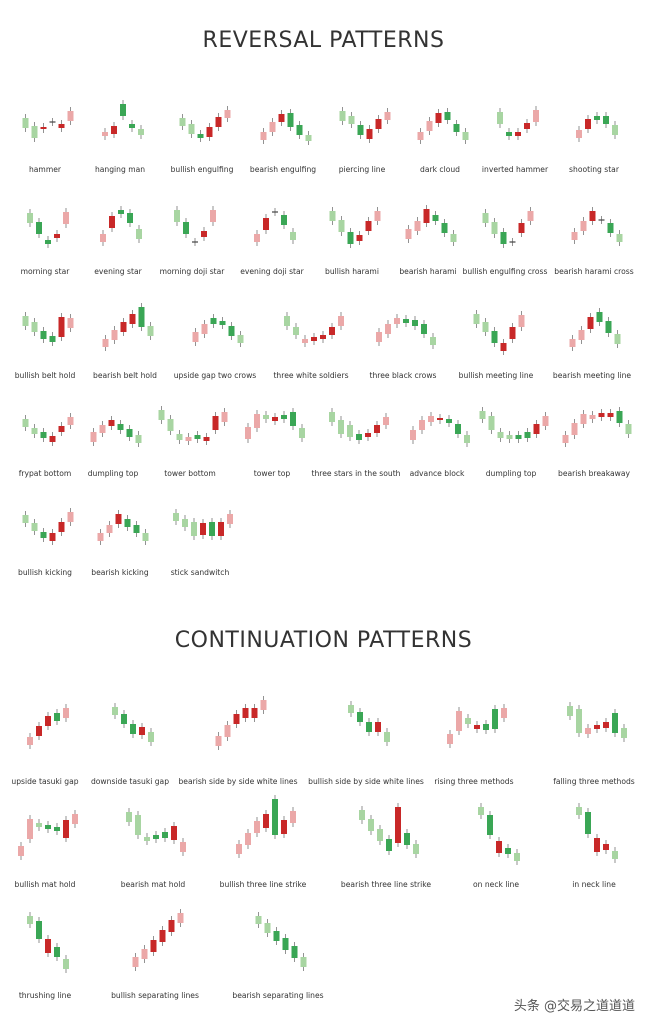 The width and height of the screenshot is (647, 1024). What do you see at coordinates (263, 884) in the screenshot?
I see `pattern-label: bullish three line strike` at bounding box center [263, 884].